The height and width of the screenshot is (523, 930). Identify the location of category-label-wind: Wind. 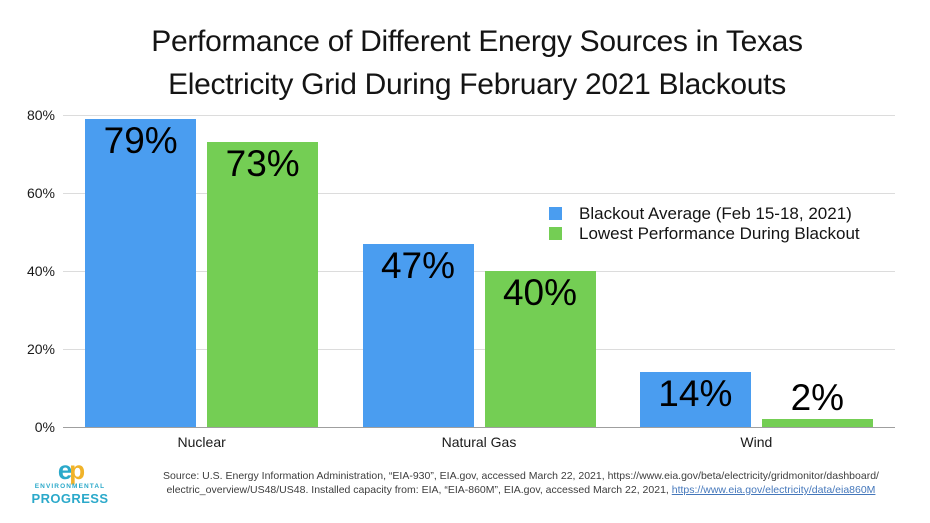
(756, 442).